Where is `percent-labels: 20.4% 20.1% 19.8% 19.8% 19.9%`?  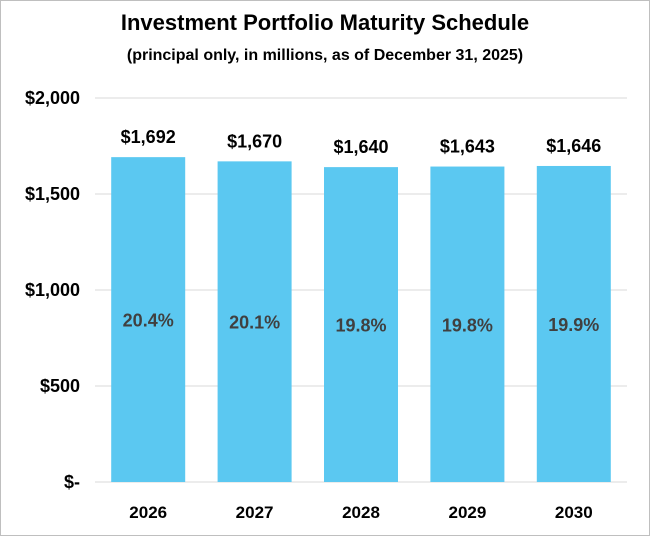
percent-labels: 20.4% 20.1% 19.8% 19.8% 19.9% is located at coordinates (361, 323).